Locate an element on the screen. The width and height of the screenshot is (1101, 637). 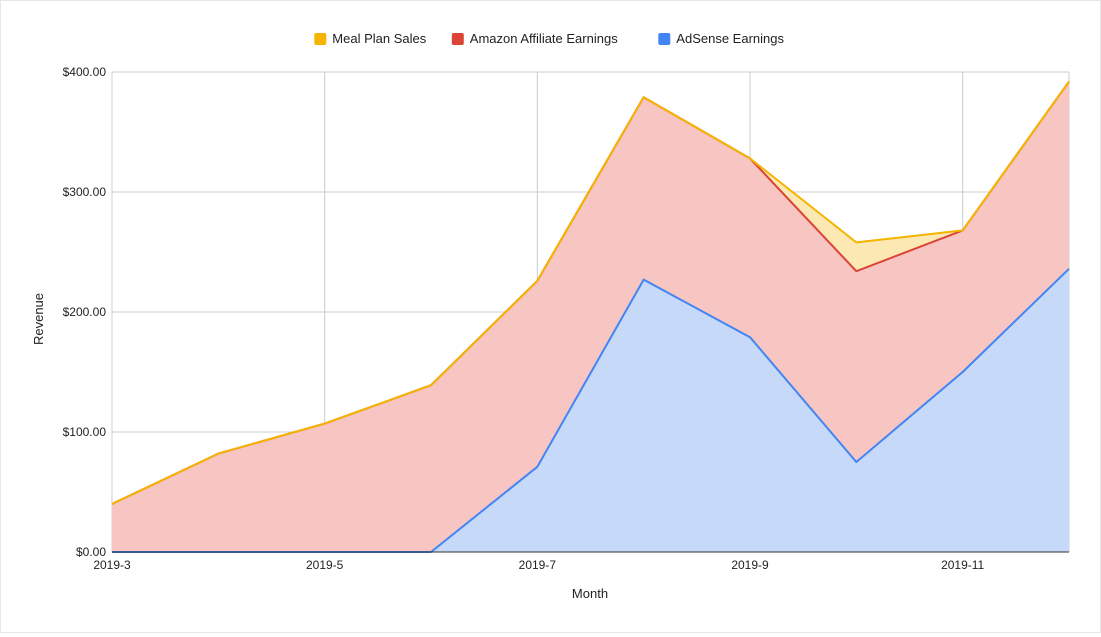
y-tick-label: $100.00 is located at coordinates (85, 432).